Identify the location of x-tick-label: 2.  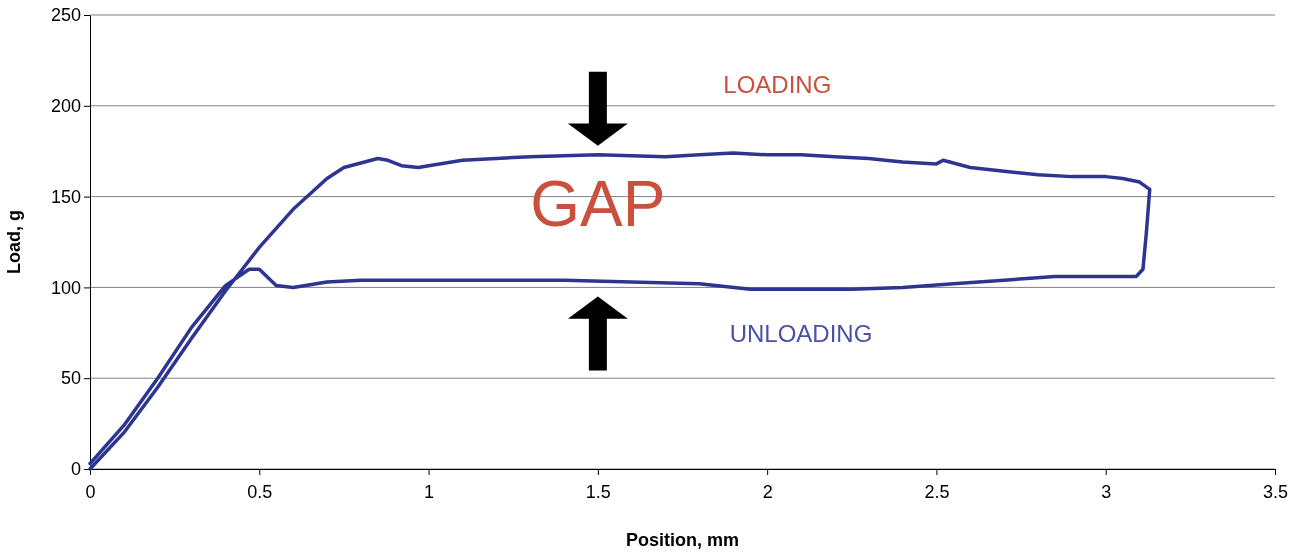
(767, 491).